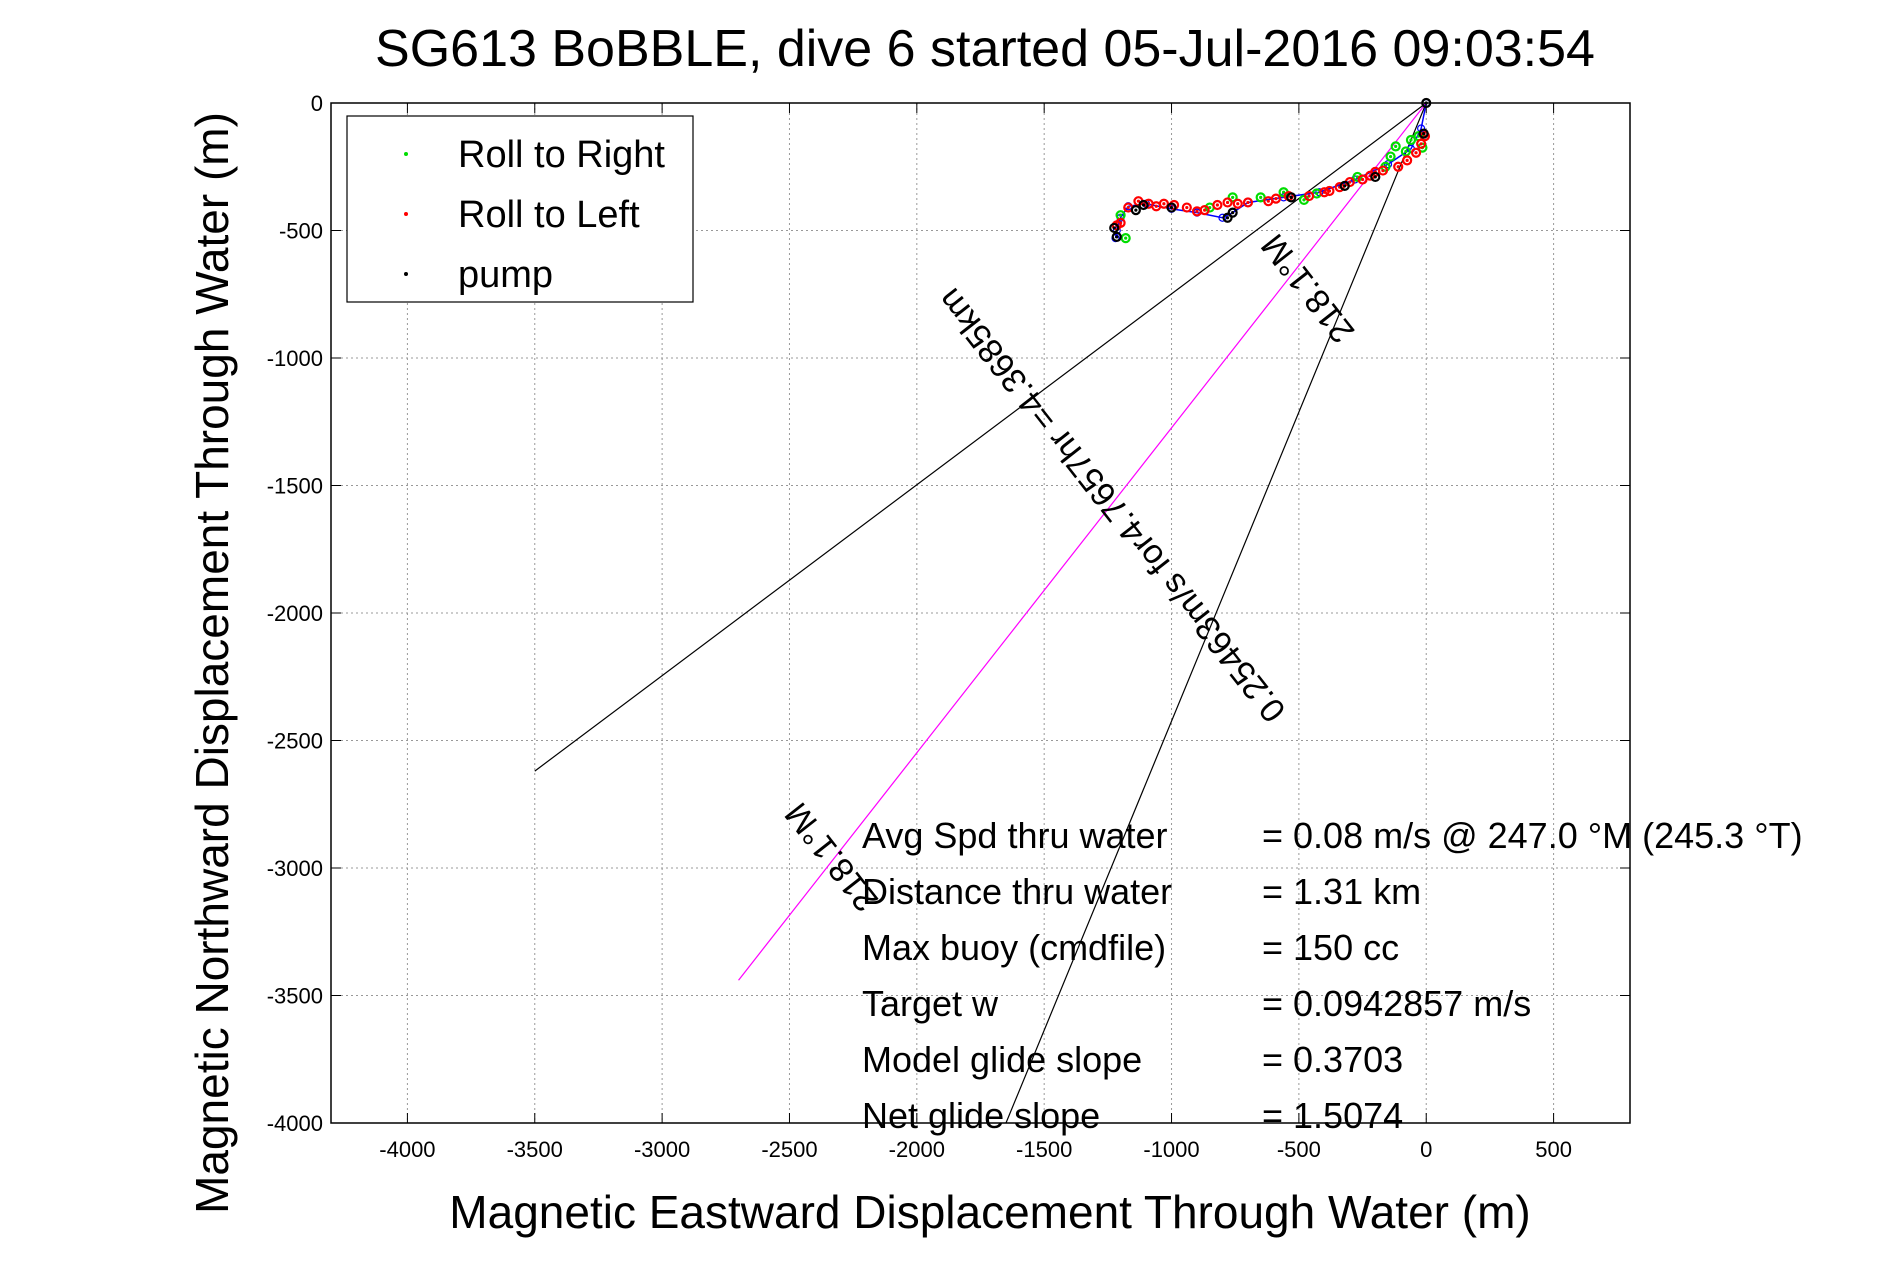  What do you see at coordinates (295, 613) in the screenshot?
I see `y-tick-label: -2000` at bounding box center [295, 613].